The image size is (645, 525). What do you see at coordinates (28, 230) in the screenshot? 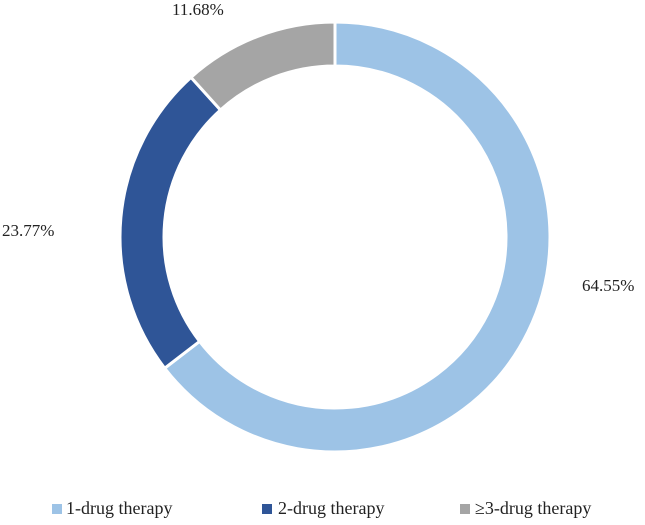
I see `slice-label-2-drug: 23.77%` at bounding box center [28, 230].